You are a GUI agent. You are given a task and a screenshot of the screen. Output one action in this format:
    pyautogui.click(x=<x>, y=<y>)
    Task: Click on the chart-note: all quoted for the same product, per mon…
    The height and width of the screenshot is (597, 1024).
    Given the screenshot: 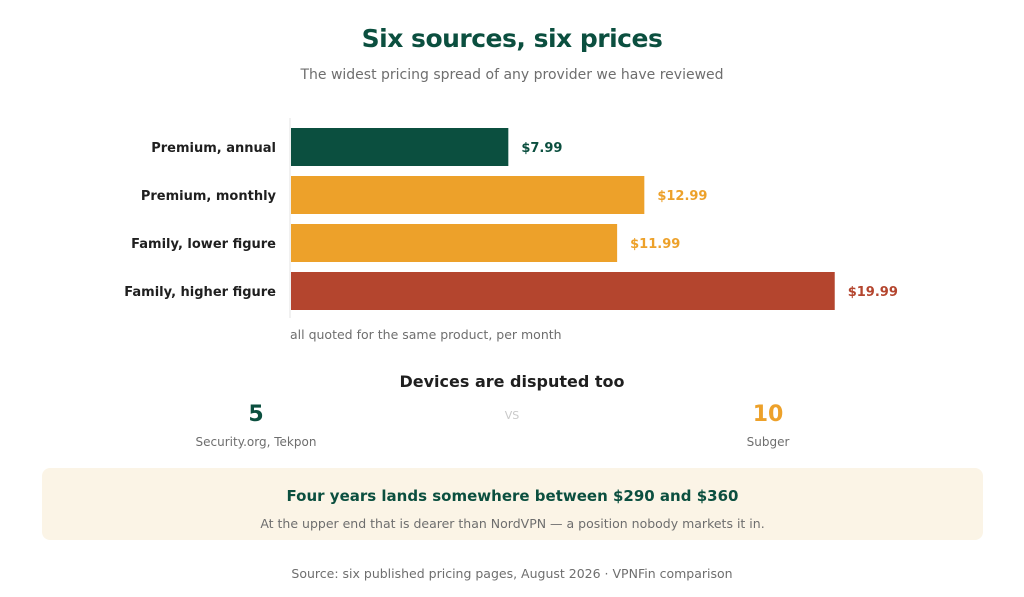 What is the action you would take?
    pyautogui.click(x=426, y=334)
    